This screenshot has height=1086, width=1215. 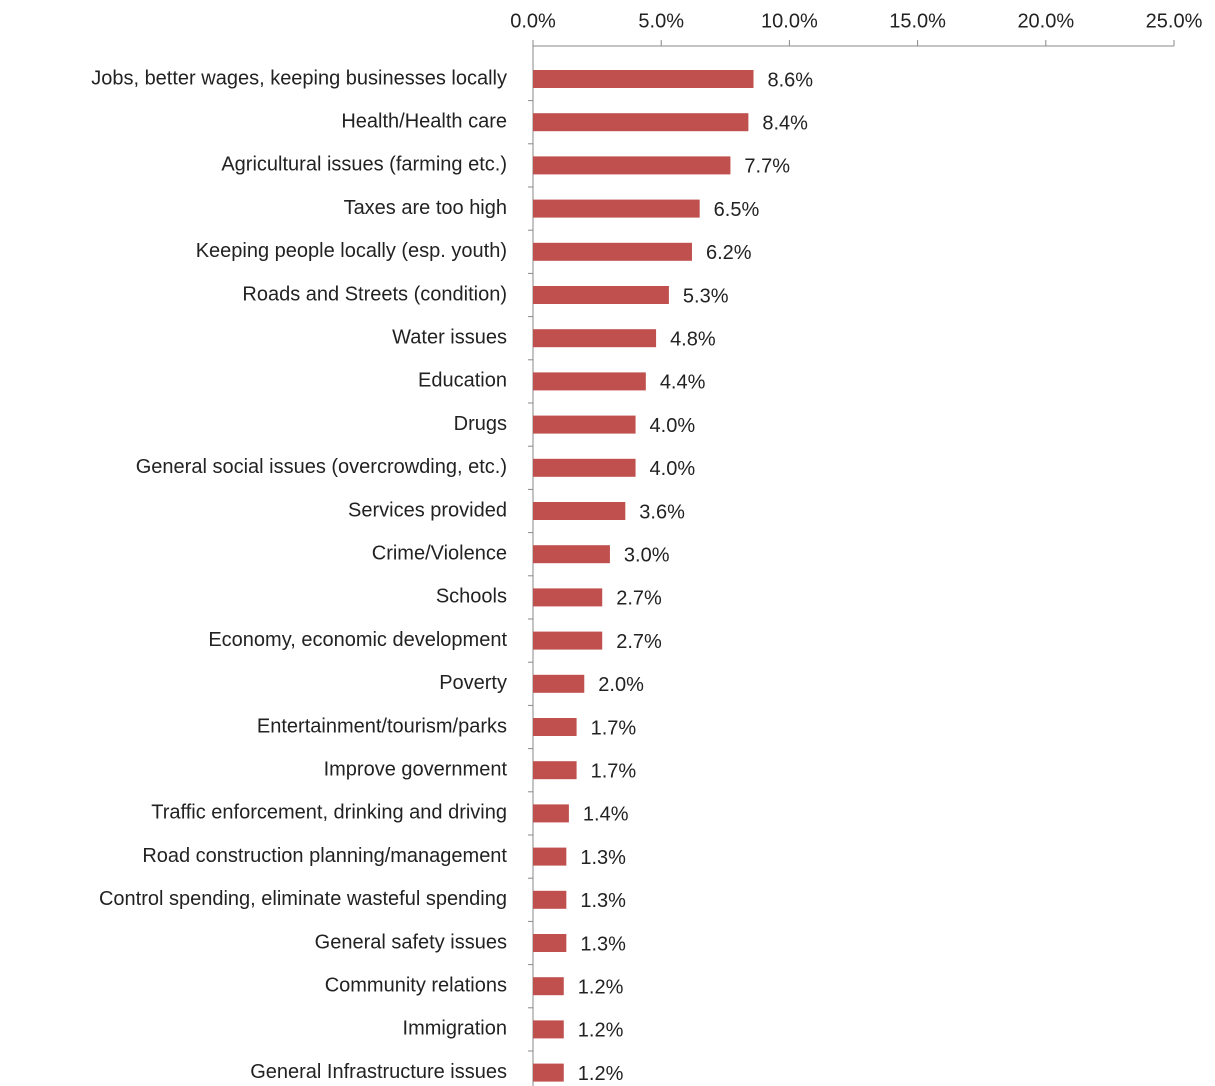 I want to click on y-tick-label: Crime/Violence, so click(x=439, y=553).